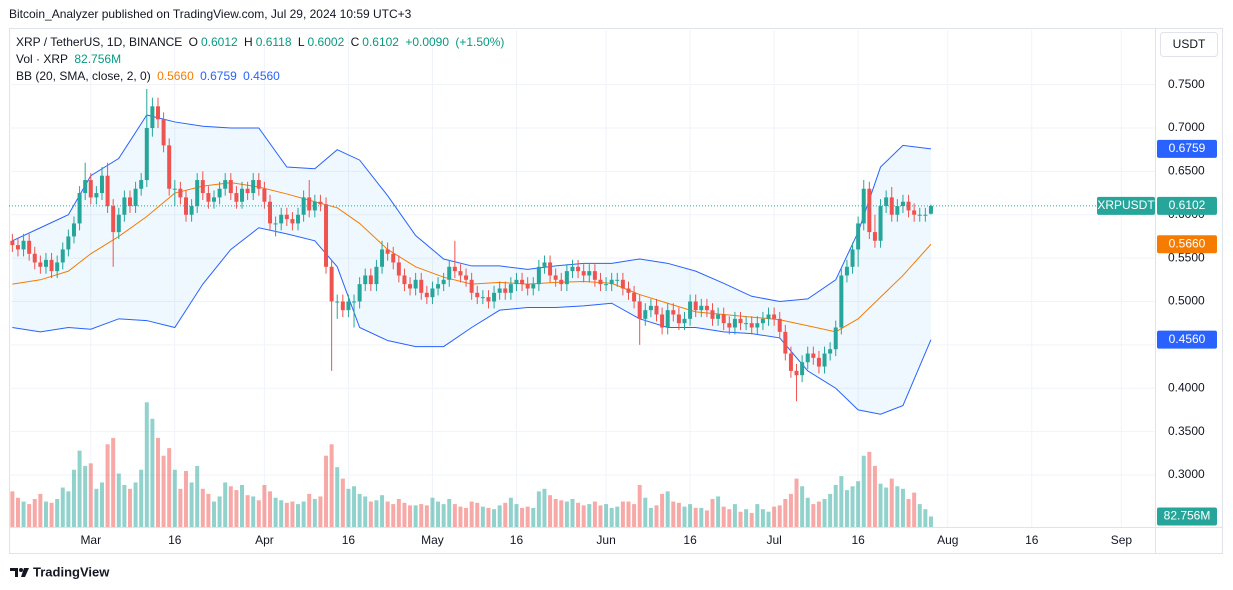 The height and width of the screenshot is (590, 1233). I want to click on legend-line: Vol · XRP 82.756M, so click(70, 59).